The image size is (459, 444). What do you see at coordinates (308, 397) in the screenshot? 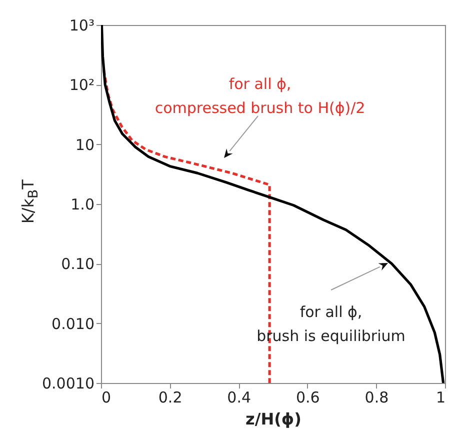
I see `x-tick-label: 0.6` at bounding box center [308, 397].